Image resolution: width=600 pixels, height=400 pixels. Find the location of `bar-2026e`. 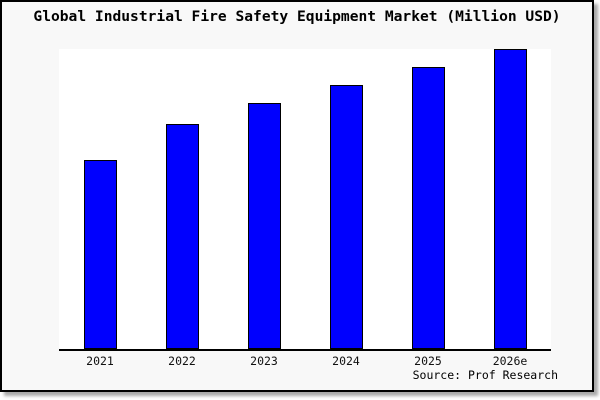

bar-2026e is located at coordinates (510, 199).